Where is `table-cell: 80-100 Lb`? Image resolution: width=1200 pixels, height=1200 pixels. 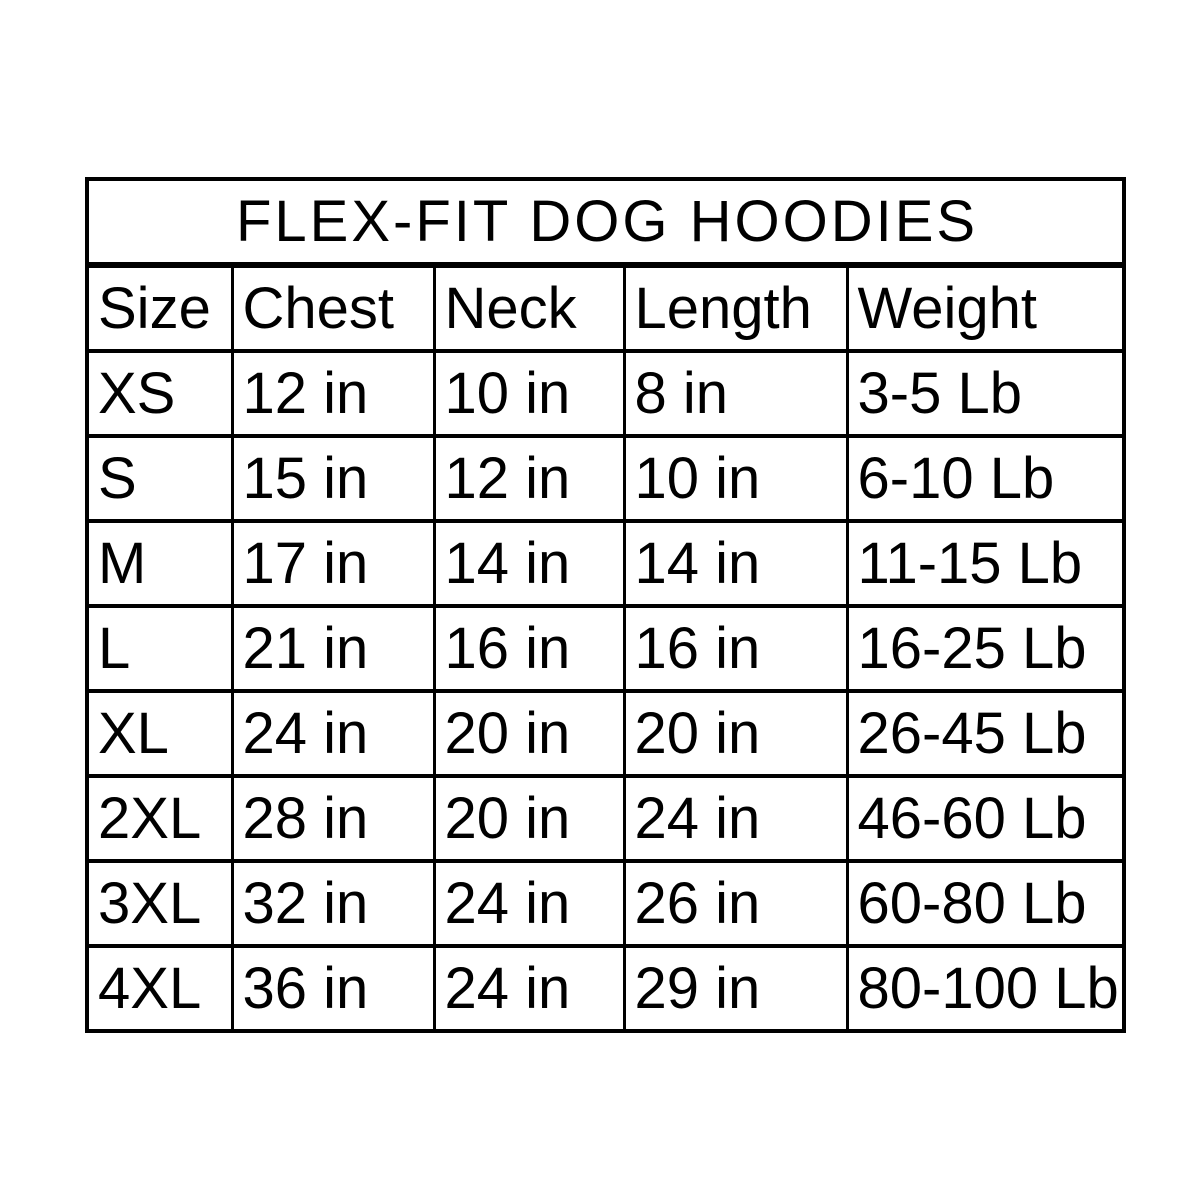
table-cell: 80-100 Lb is located at coordinates (985, 988).